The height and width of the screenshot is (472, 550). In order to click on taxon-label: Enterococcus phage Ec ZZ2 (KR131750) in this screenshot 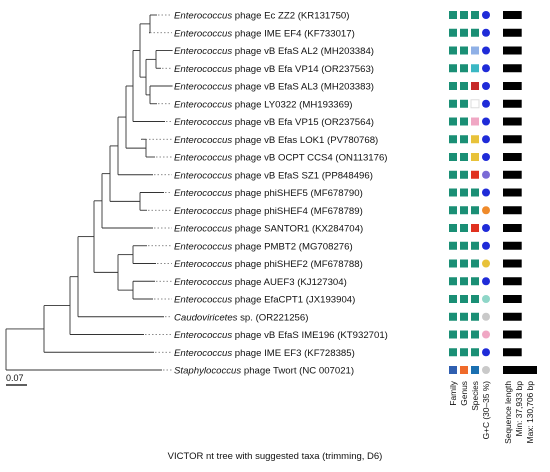, I will do `click(261, 16)`.